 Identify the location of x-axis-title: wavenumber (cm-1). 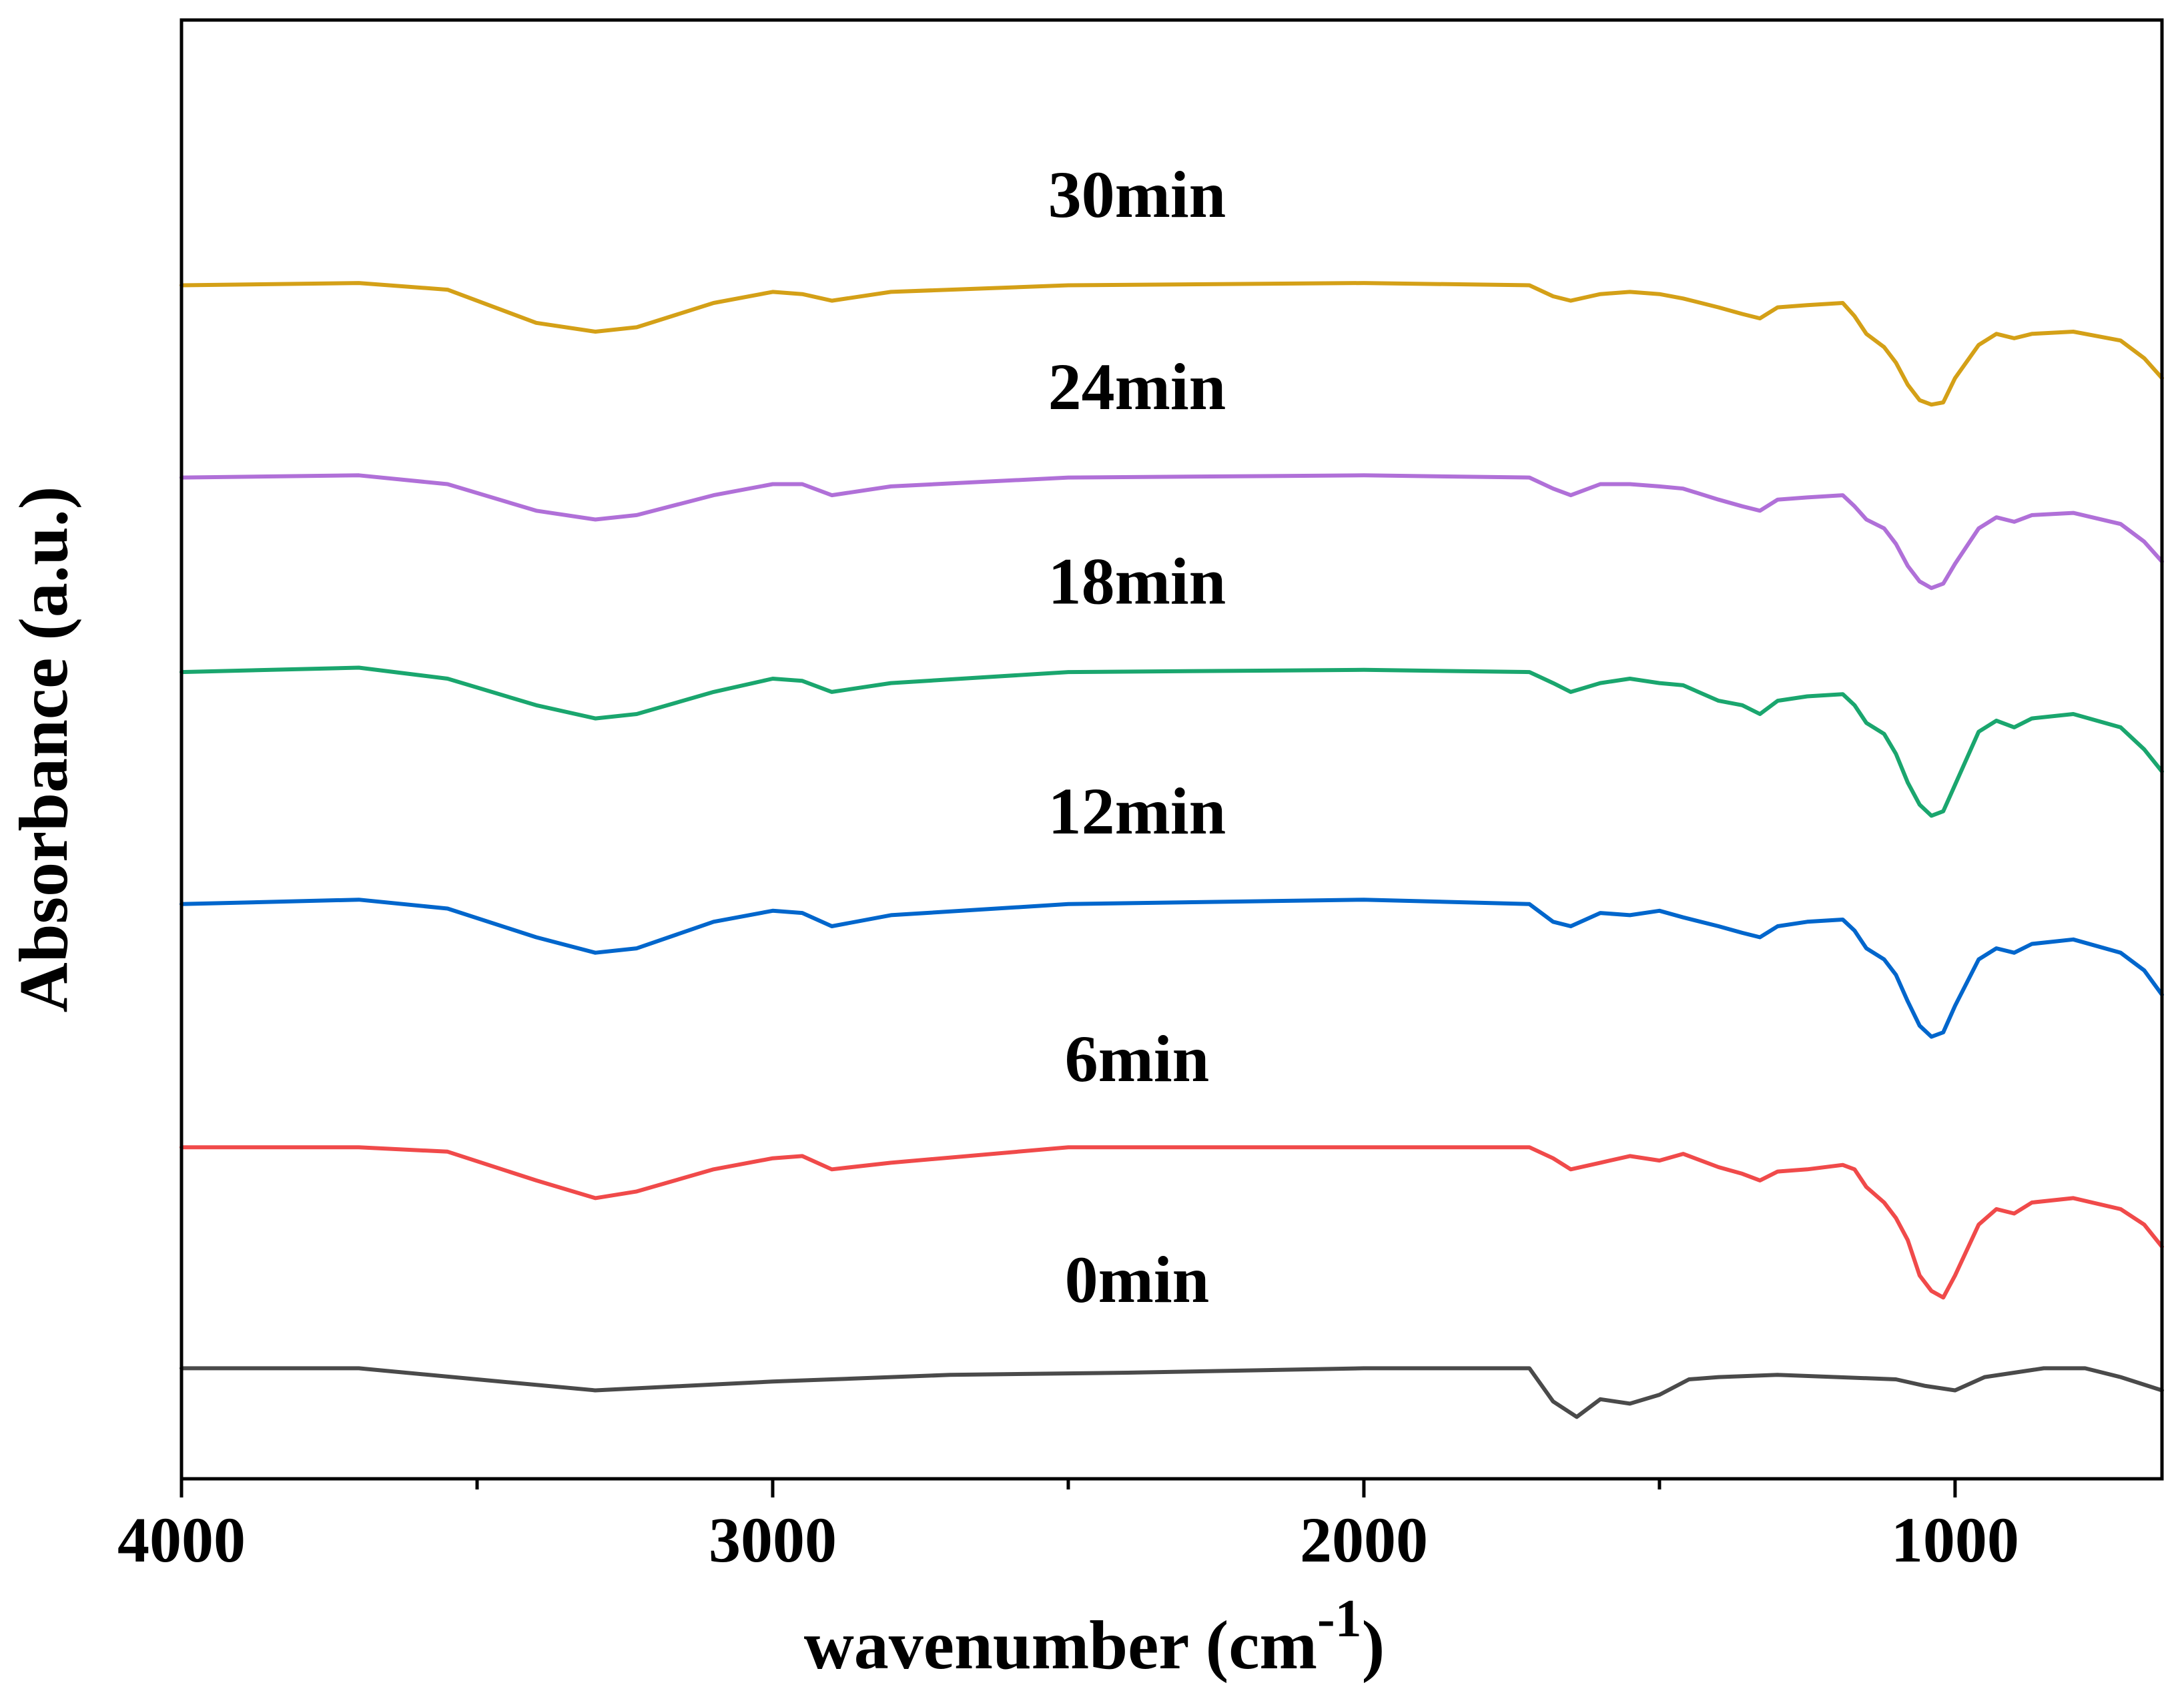
(1094, 1637).